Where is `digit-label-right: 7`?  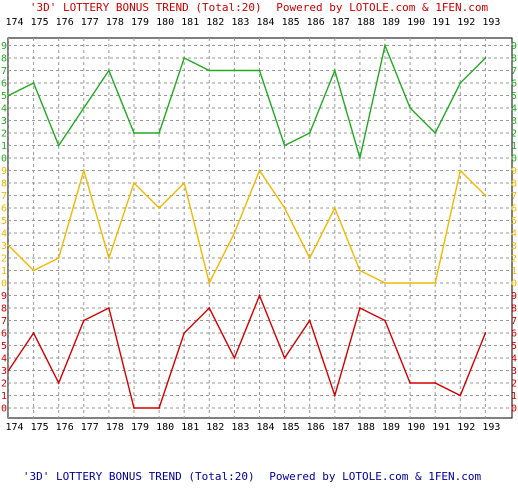 digit-label-right: 7 is located at coordinates (514, 196).